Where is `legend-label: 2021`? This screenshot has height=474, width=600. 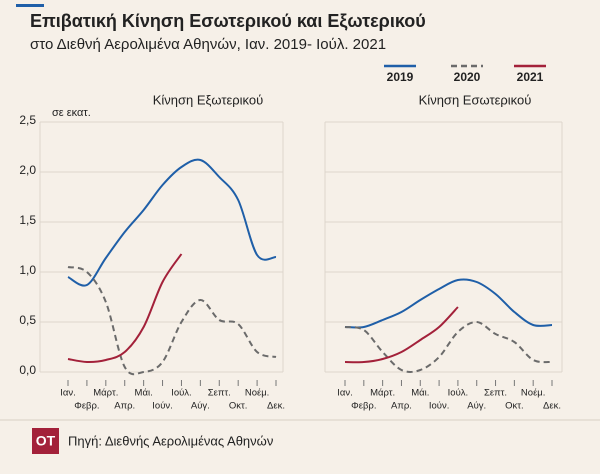 legend-label: 2021 is located at coordinates (530, 77).